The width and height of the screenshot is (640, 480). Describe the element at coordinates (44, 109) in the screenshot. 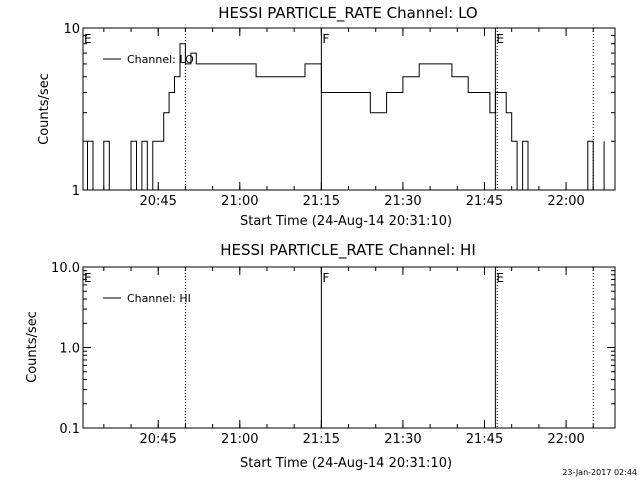

I see `y-axis-label-lo: Counts/sec` at that location.